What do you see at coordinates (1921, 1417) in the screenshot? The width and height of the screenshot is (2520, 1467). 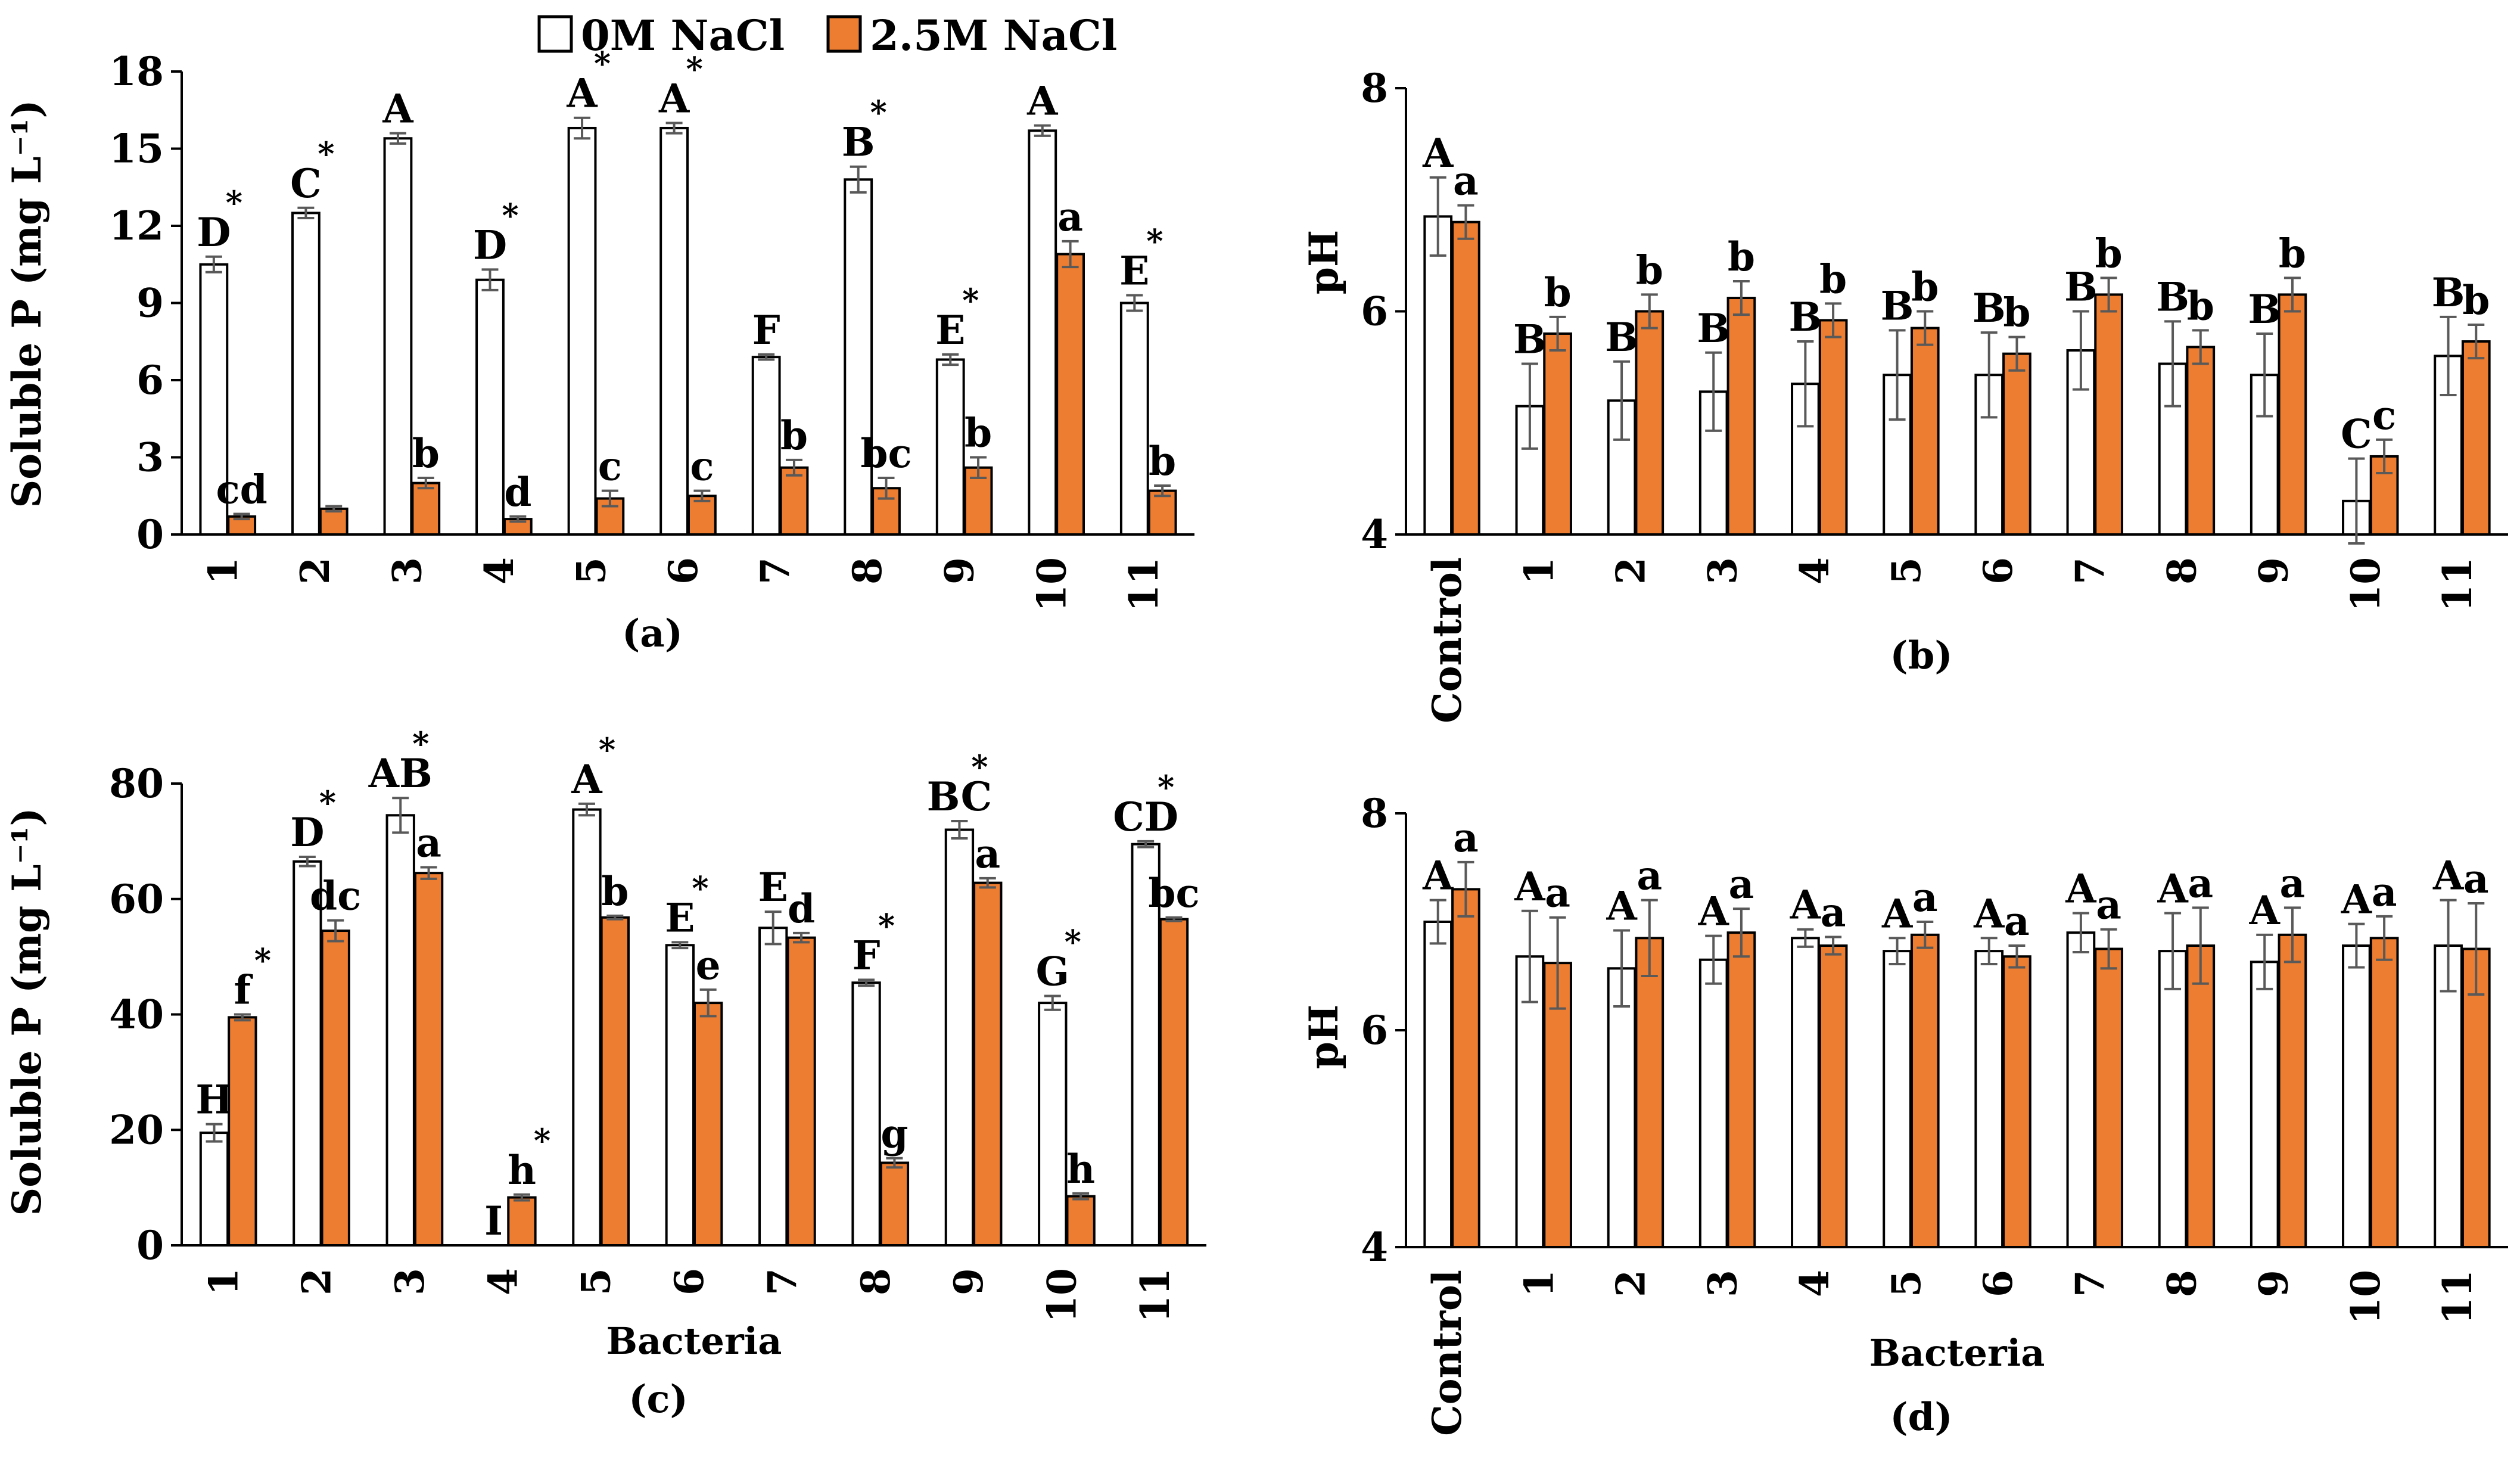 I see `panel-label: (d)` at bounding box center [1921, 1417].